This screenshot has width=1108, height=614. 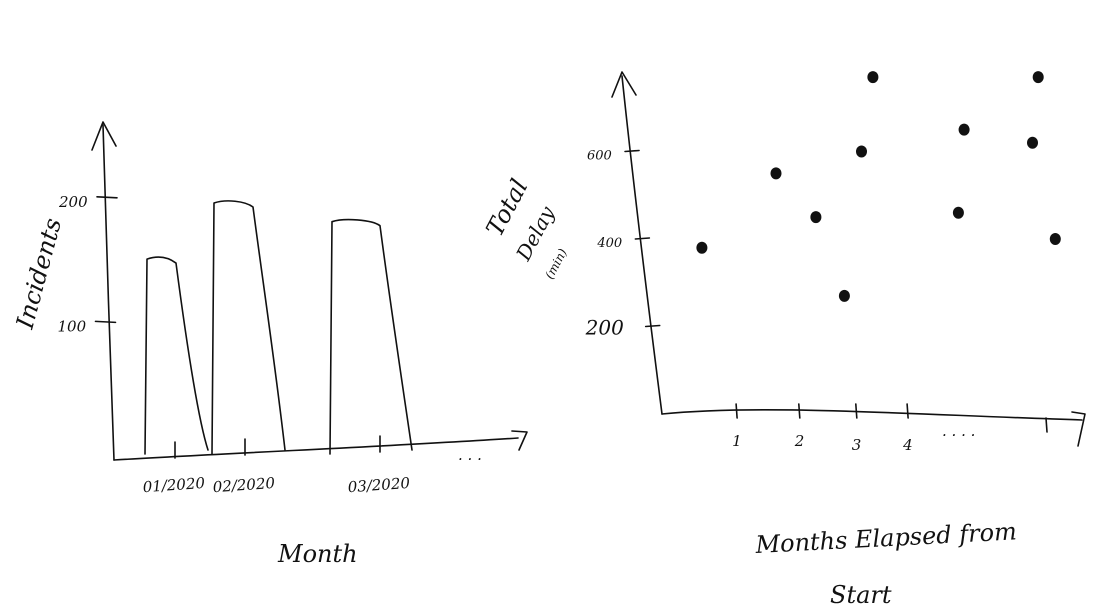 What do you see at coordinates (73, 202) in the screenshot?
I see `bar-y-tick-label: 200` at bounding box center [73, 202].